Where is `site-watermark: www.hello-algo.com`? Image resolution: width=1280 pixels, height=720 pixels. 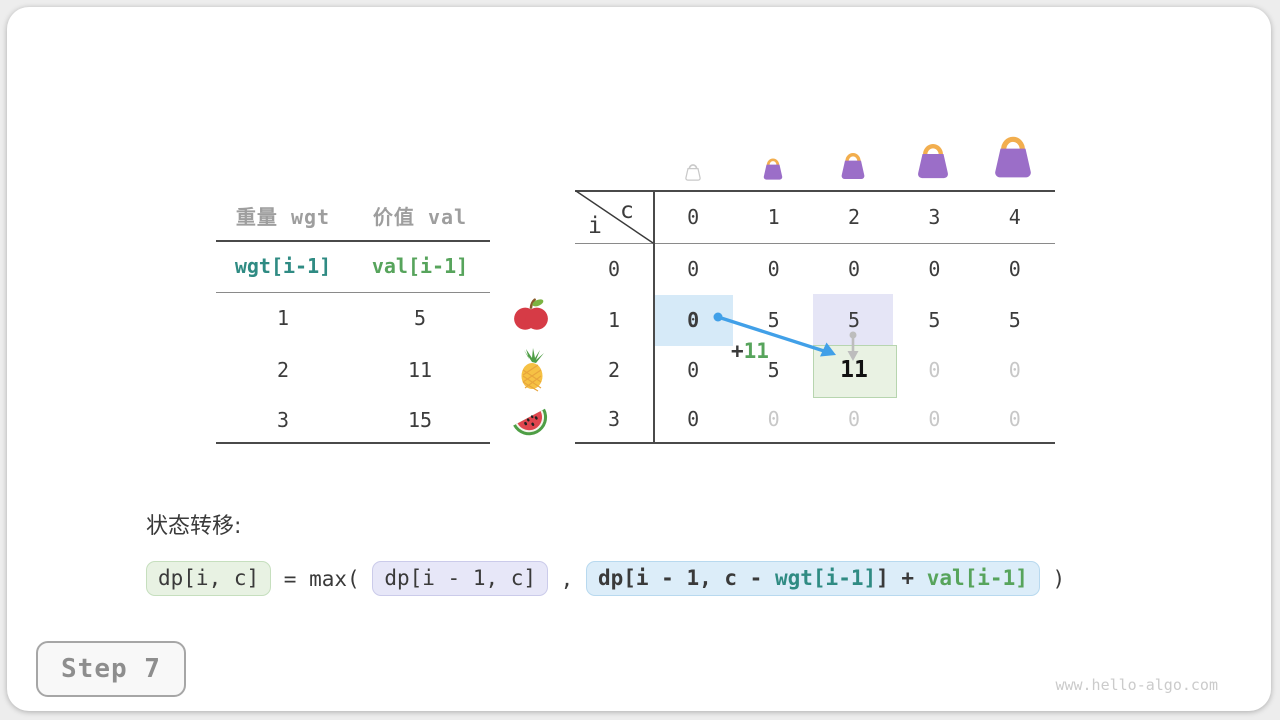 site-watermark: www.hello-algo.com is located at coordinates (1136, 685).